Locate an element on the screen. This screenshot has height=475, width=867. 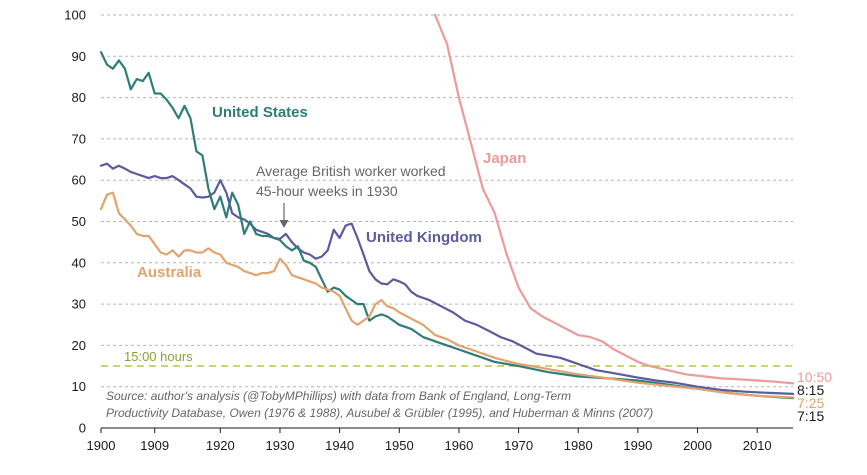
x-tick-label: 1960 is located at coordinates (458, 445).